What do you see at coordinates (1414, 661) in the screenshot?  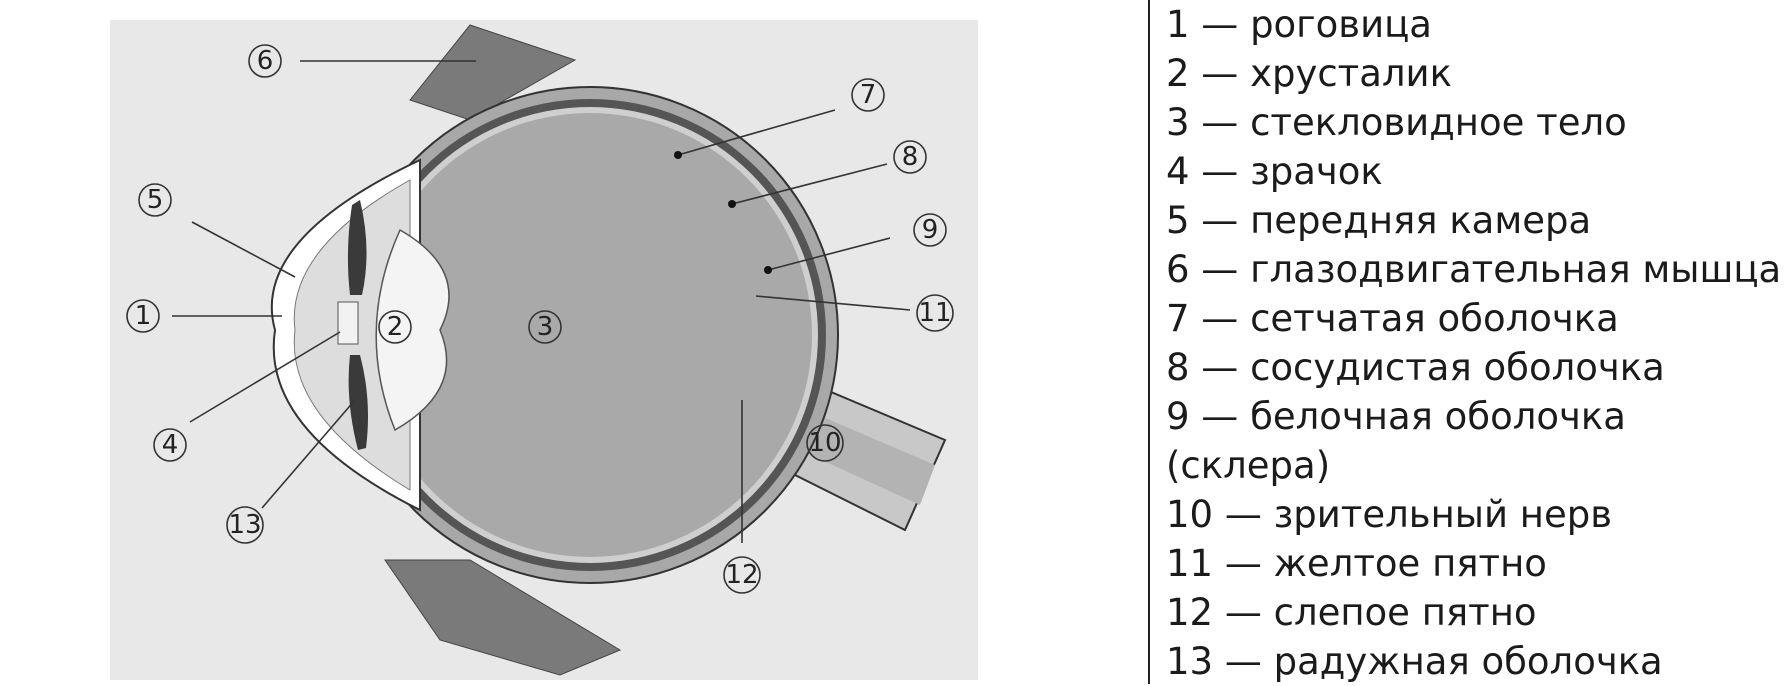 I see `legend-item-13: 13 — радужная оболочка` at bounding box center [1414, 661].